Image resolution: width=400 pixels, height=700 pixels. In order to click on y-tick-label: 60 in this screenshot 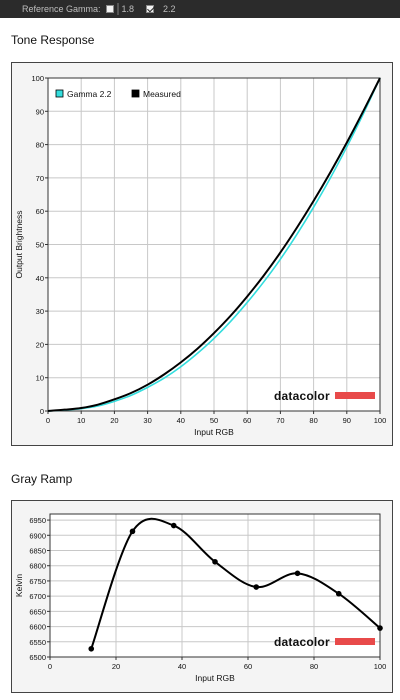, I will do `click(40, 211)`.